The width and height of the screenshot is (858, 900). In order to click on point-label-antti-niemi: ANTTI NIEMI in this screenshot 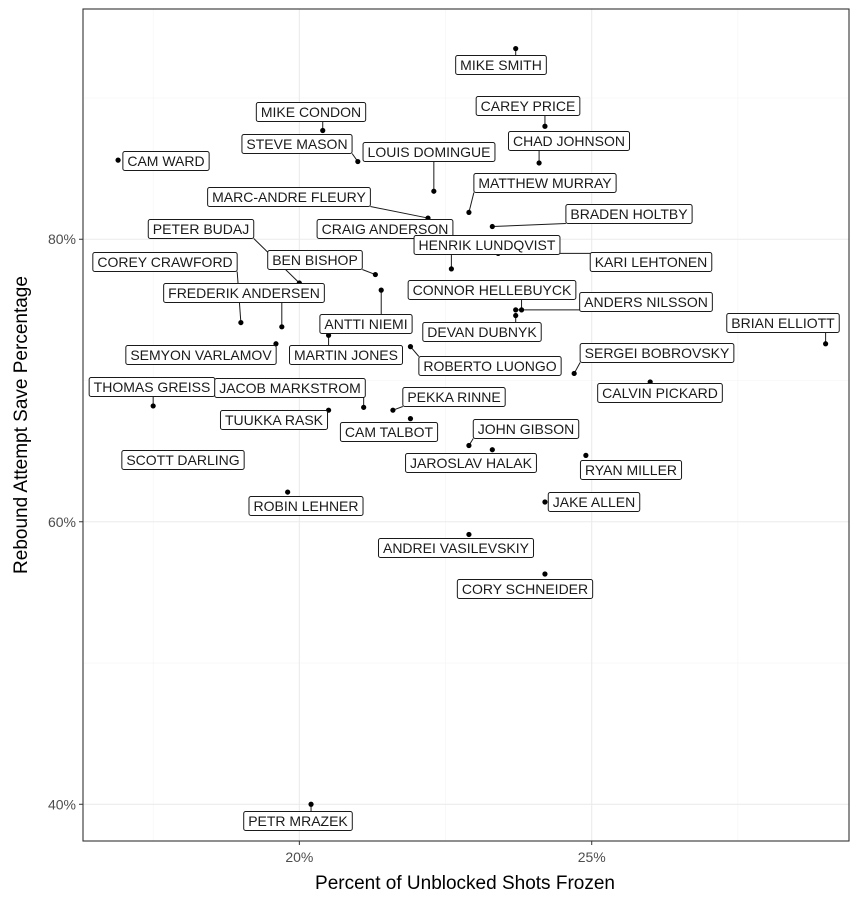, I will do `click(366, 324)`.